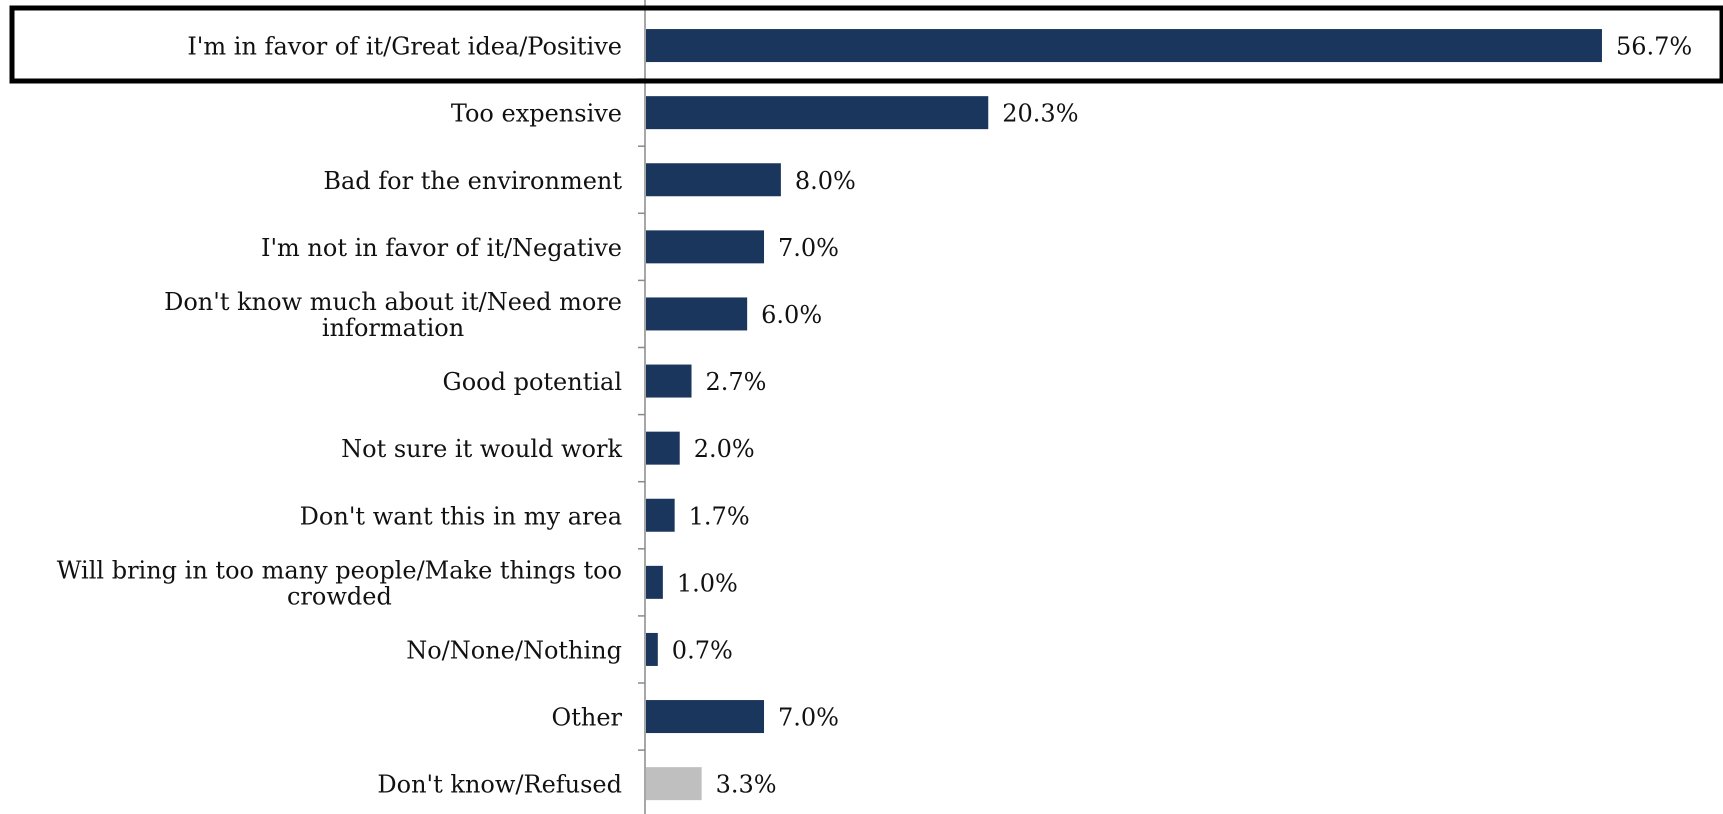 The image size is (1723, 814). I want to click on value-label: 6.0%, so click(791, 315).